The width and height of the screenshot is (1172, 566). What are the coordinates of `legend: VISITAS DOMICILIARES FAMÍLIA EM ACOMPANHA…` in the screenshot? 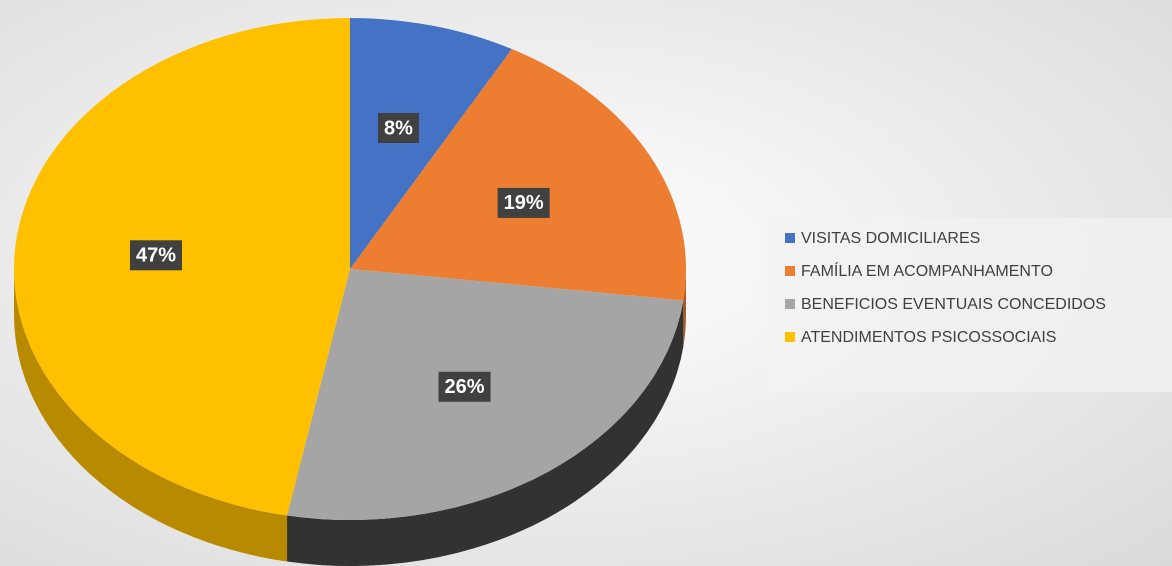 It's located at (945, 288).